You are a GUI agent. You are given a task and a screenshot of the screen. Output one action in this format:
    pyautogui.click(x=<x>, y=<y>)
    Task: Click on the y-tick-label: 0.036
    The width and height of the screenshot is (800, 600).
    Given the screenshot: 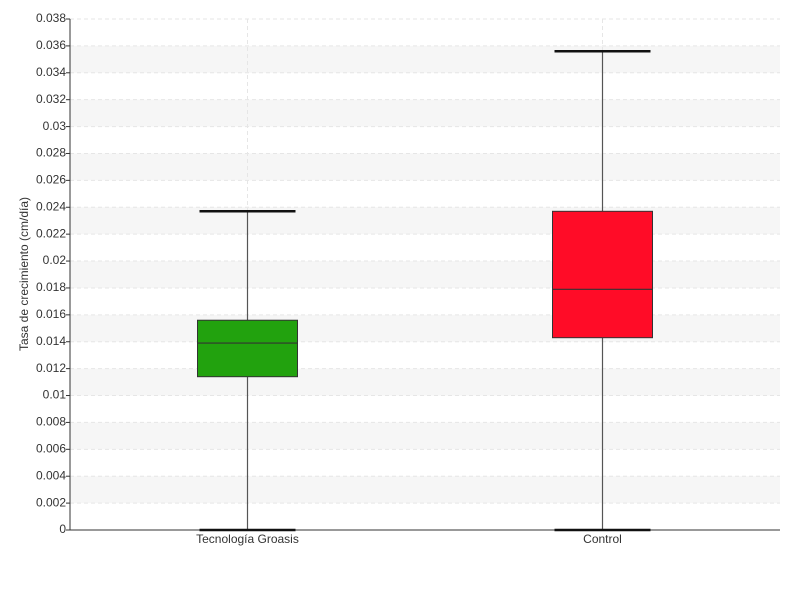 What is the action you would take?
    pyautogui.click(x=51, y=45)
    